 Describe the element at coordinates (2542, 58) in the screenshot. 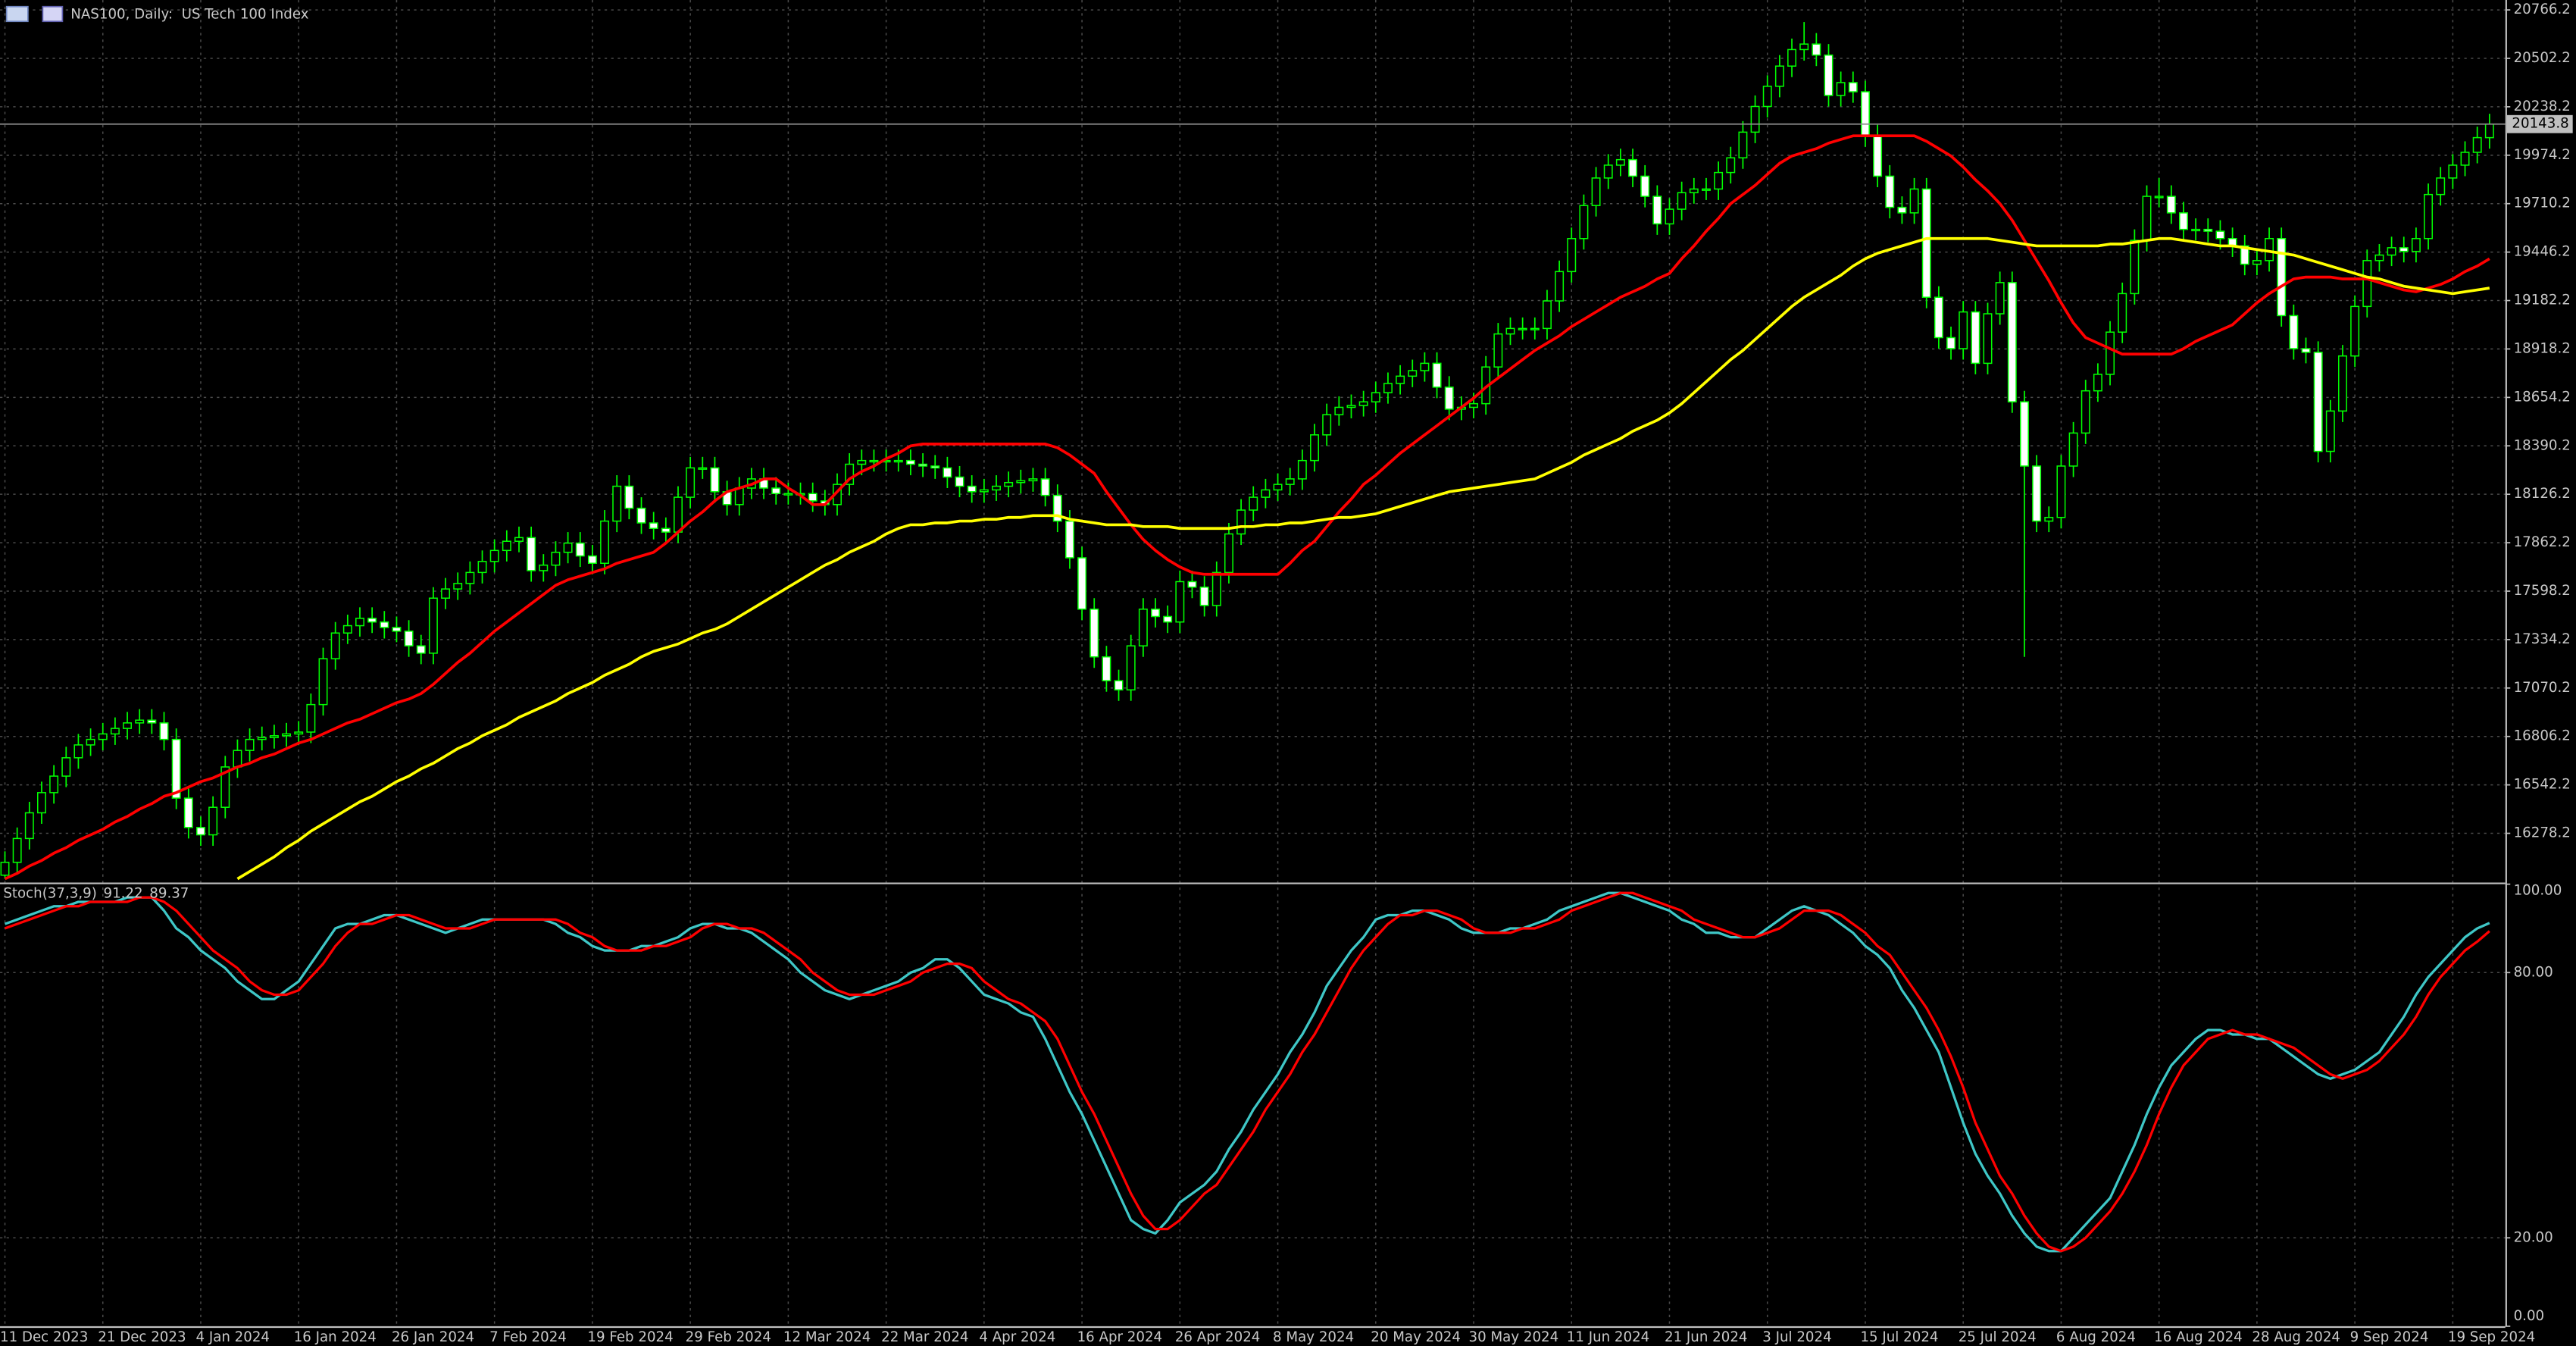

I see `y-tick-label: 20502.2` at that location.